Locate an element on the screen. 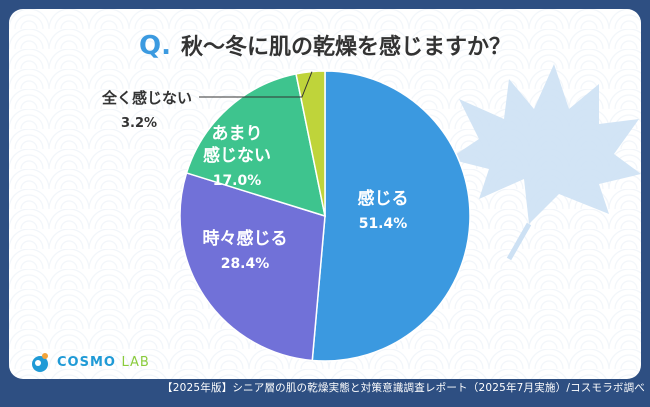 This screenshot has height=407, width=650. maple-leaf-icon is located at coordinates (545, 162).